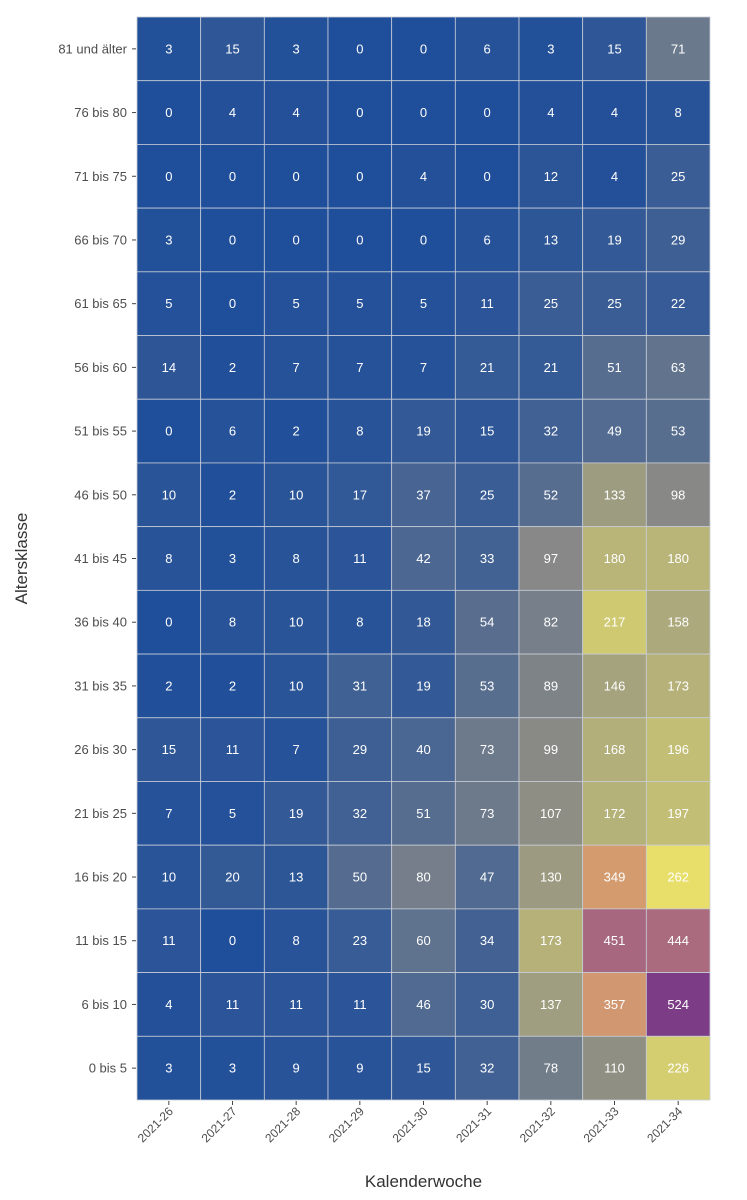 The image size is (747, 1200). What do you see at coordinates (551, 877) in the screenshot?
I see `cell-value-label: 130` at bounding box center [551, 877].